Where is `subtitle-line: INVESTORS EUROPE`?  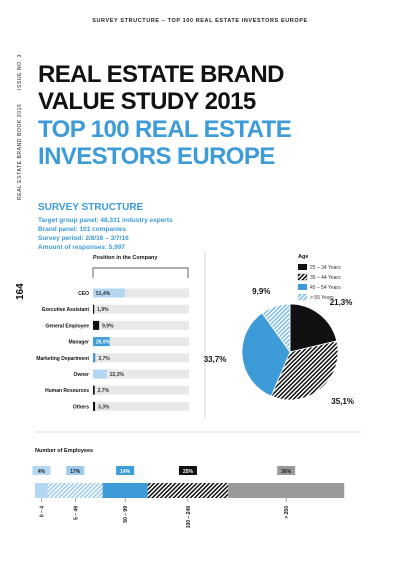 subtitle-line: INVESTORS EUROPE is located at coordinates (156, 156).